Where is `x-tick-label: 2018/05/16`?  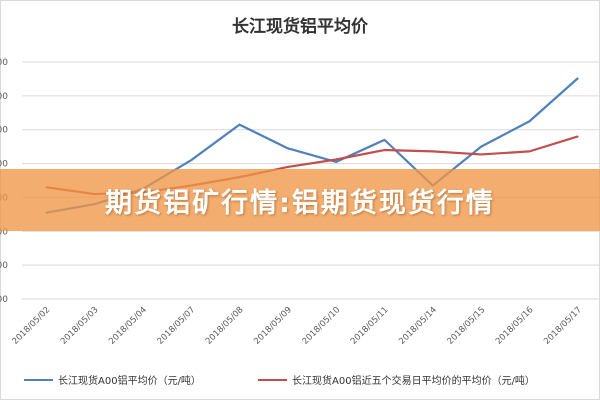
x-tick-label: 2018/05/16 is located at coordinates (515, 326).